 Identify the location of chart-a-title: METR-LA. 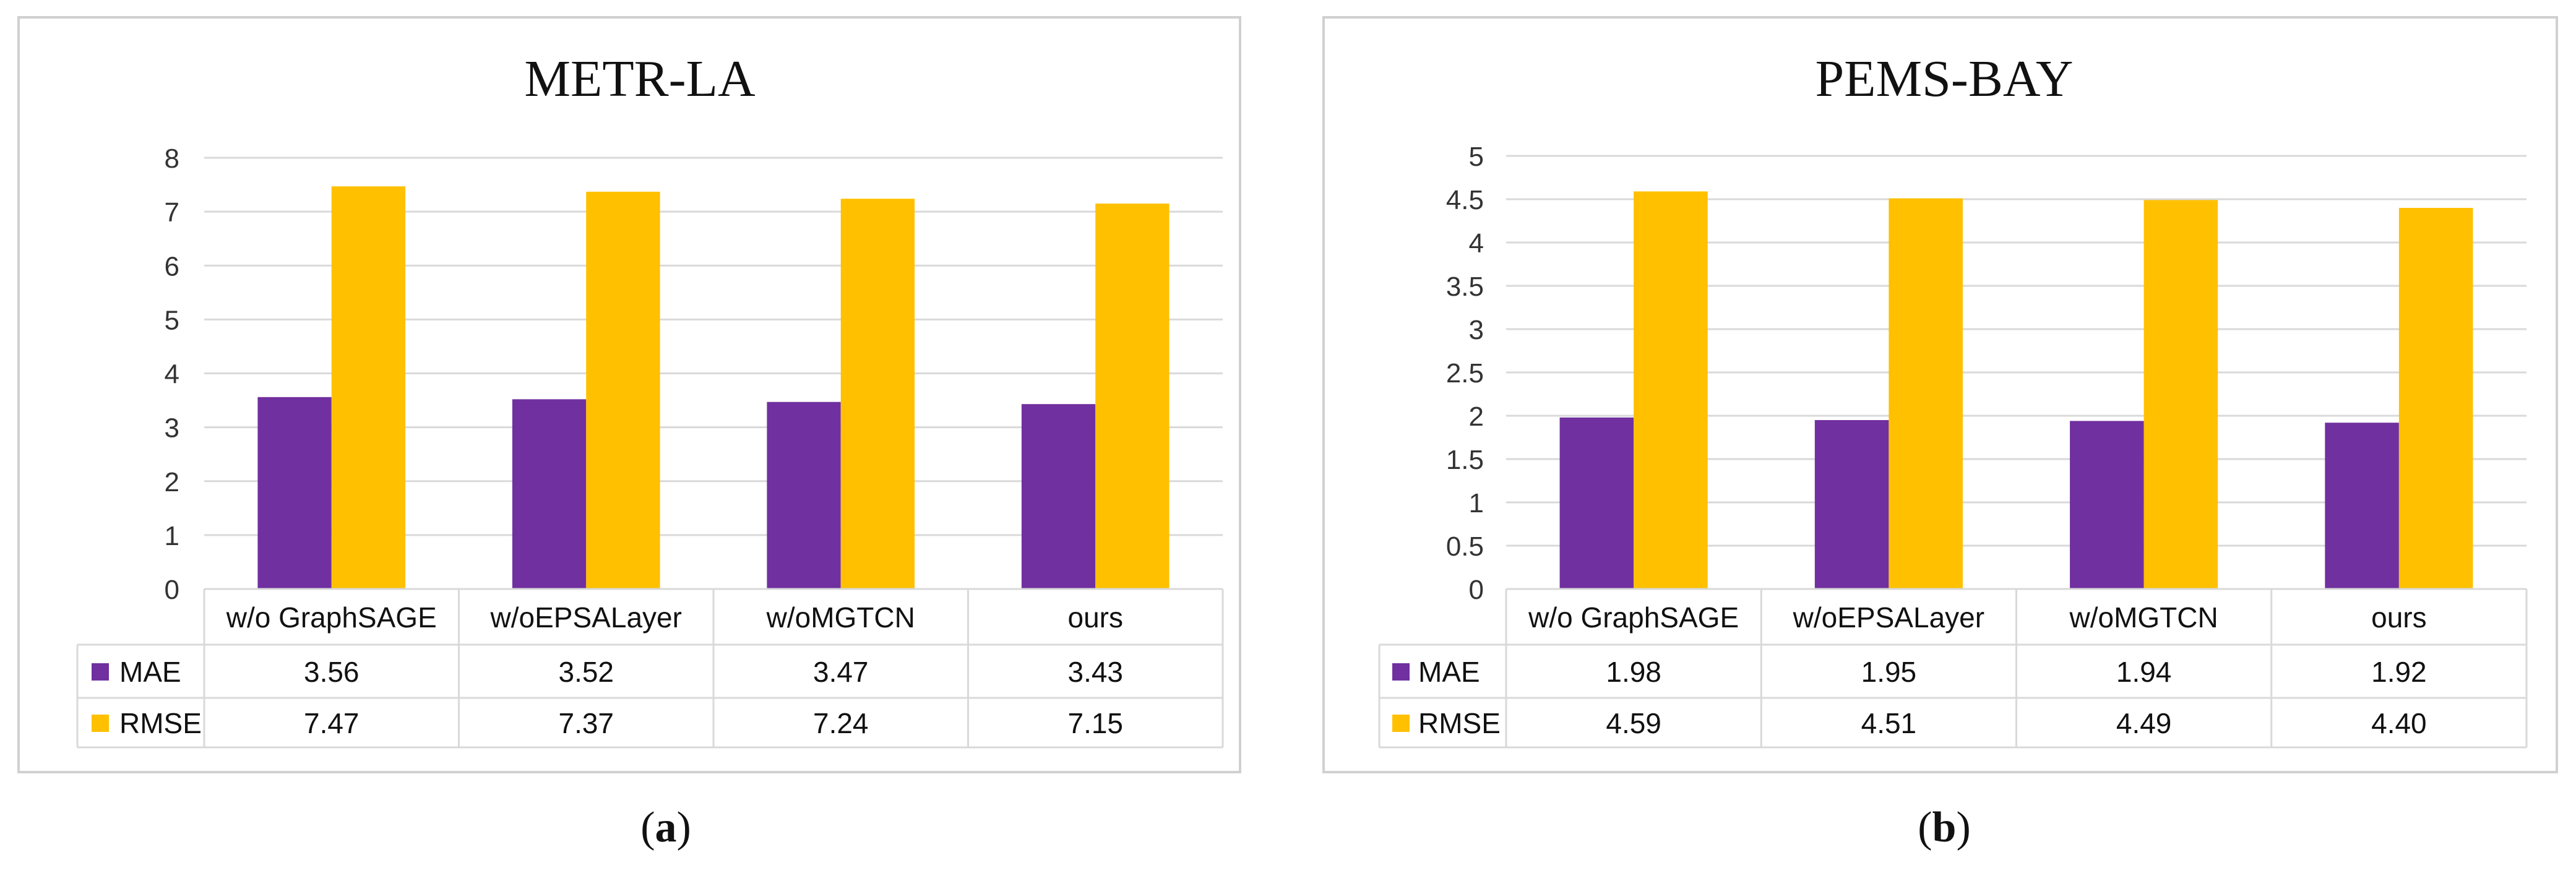
(640, 79).